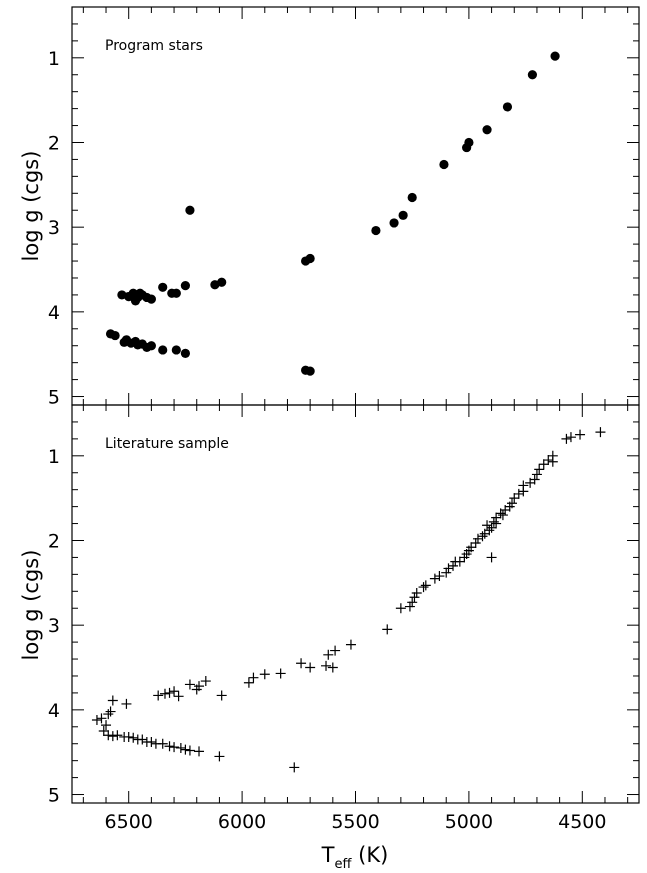 This screenshot has width=647, height=873. Describe the element at coordinates (355, 857) in the screenshot. I see `x-axis-label: Teff (K)` at that location.